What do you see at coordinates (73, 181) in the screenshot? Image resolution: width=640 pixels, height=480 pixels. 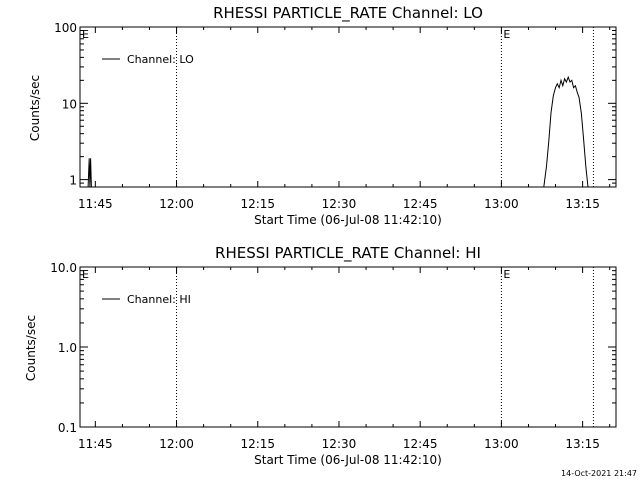 I see `y-tick-label: 1` at bounding box center [73, 181].